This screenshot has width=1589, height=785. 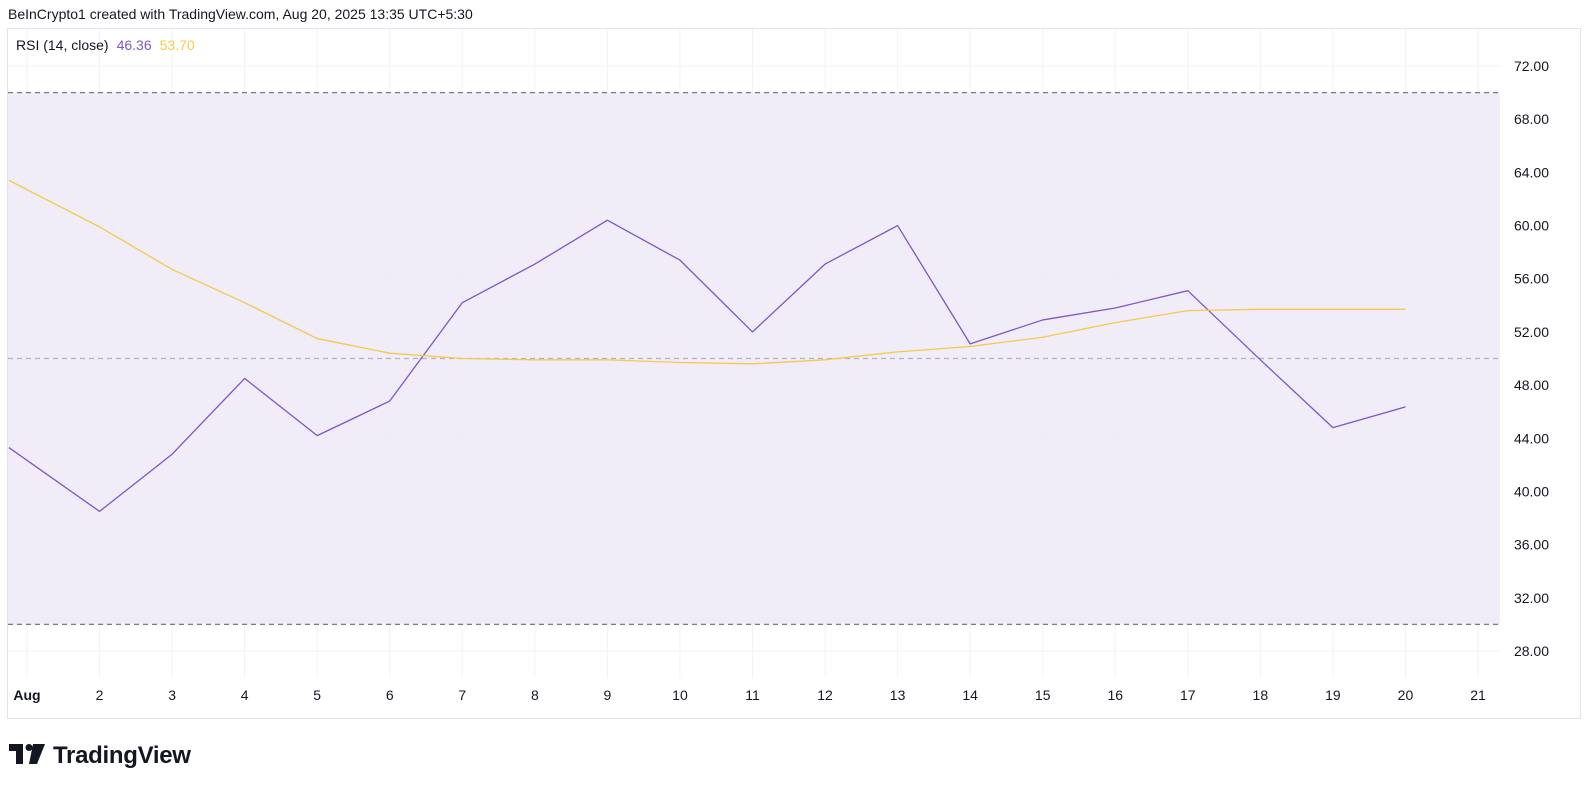 I want to click on rsi-ma-value: 53.70, so click(x=177, y=45).